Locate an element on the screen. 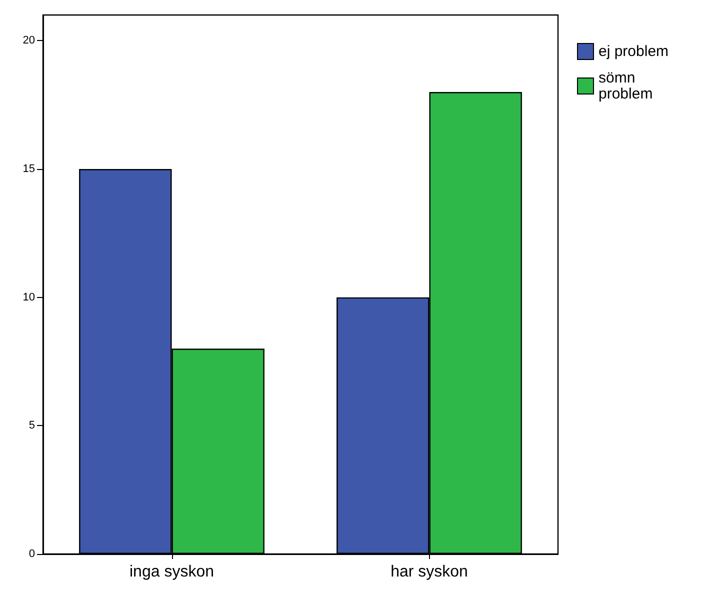 This screenshot has width=725, height=597. y-tick-label: 10 is located at coordinates (28, 297).